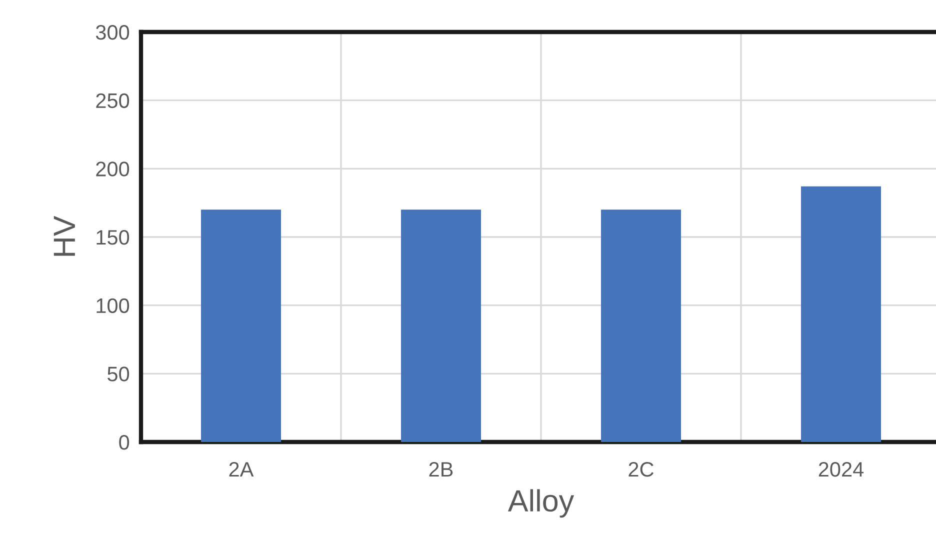 This screenshot has height=553, width=936. Describe the element at coordinates (119, 374) in the screenshot. I see `y-tick-label: 50` at that location.